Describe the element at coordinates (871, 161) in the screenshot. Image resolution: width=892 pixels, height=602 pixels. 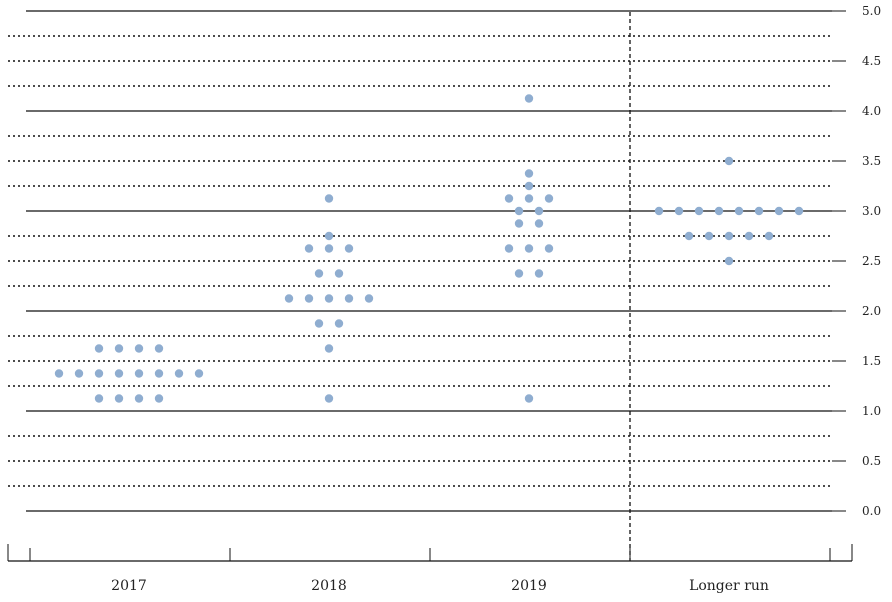
I see `y-tick-label: 3.5` at that location.